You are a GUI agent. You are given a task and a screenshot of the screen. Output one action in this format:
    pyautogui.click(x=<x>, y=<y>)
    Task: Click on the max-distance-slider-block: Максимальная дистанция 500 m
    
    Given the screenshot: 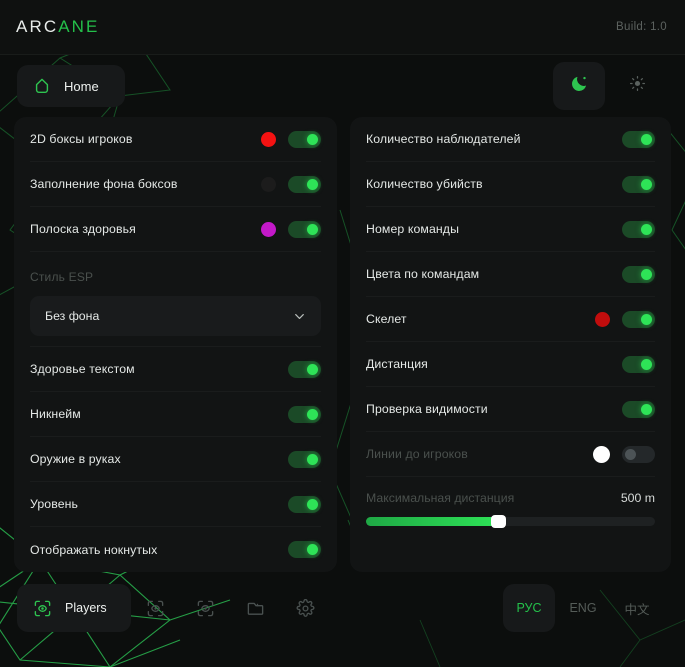 What is the action you would take?
    pyautogui.click(x=510, y=502)
    